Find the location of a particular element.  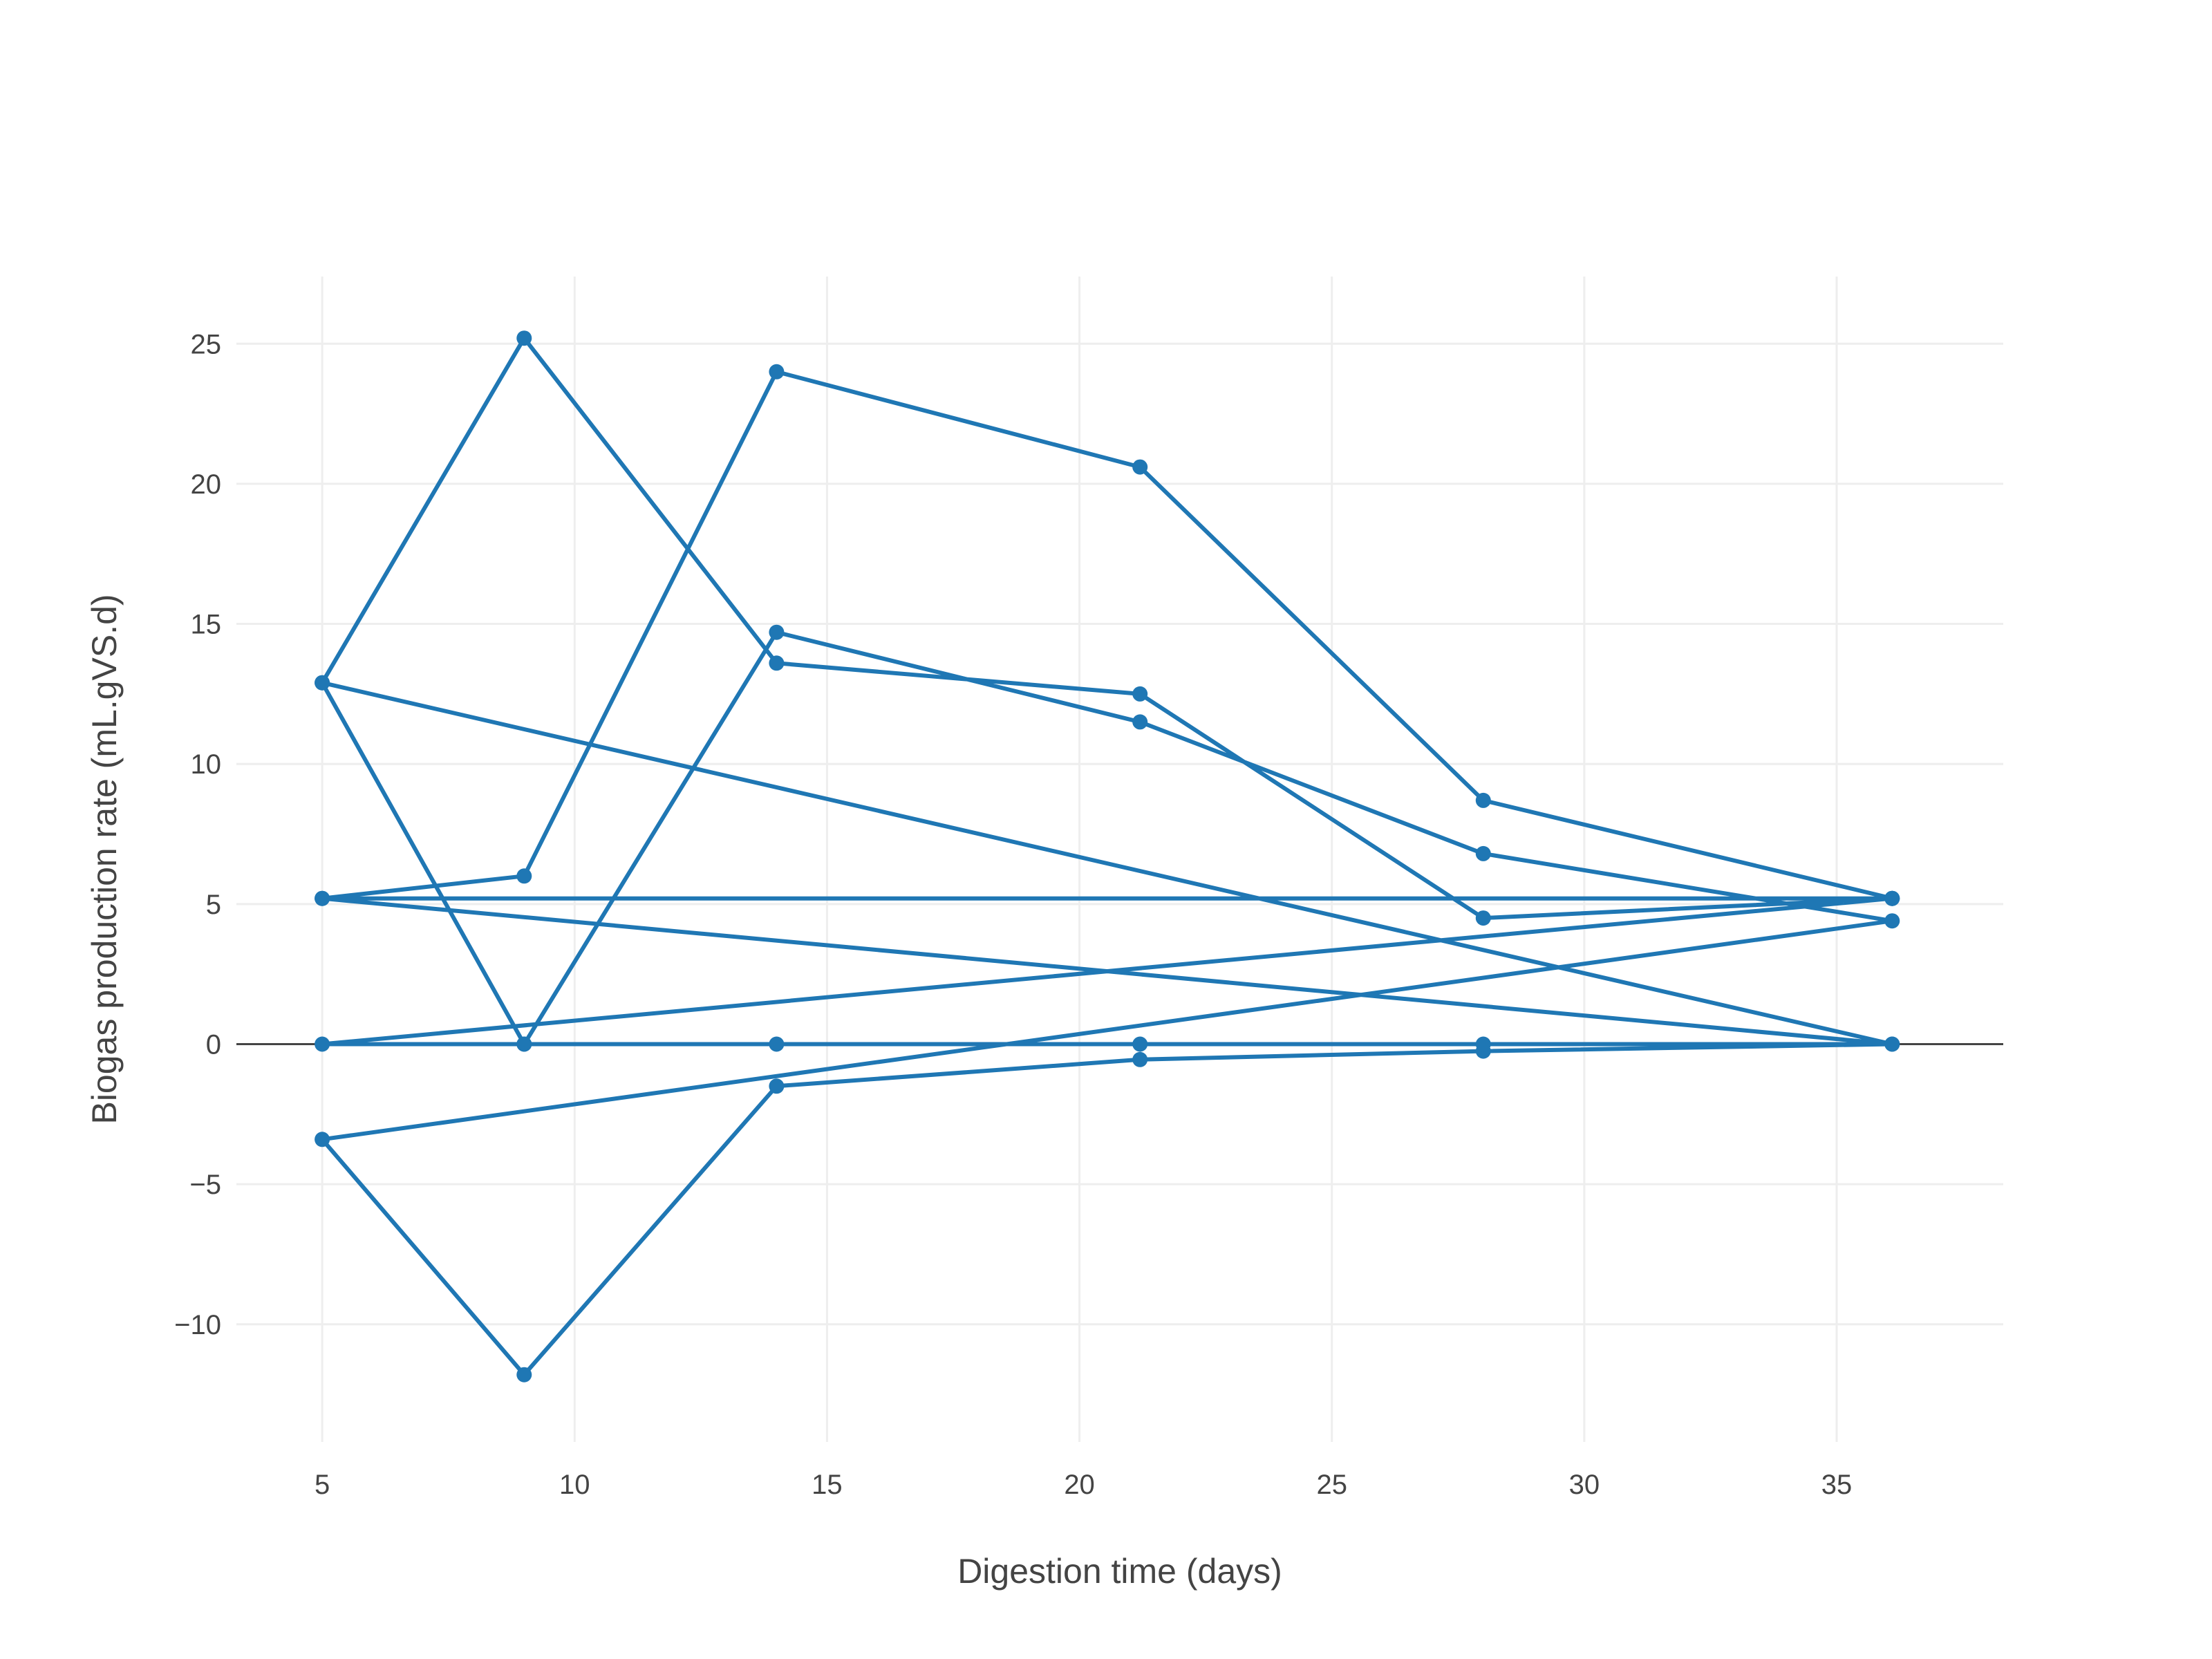

y-tick-label: 0 is located at coordinates (214, 1044).